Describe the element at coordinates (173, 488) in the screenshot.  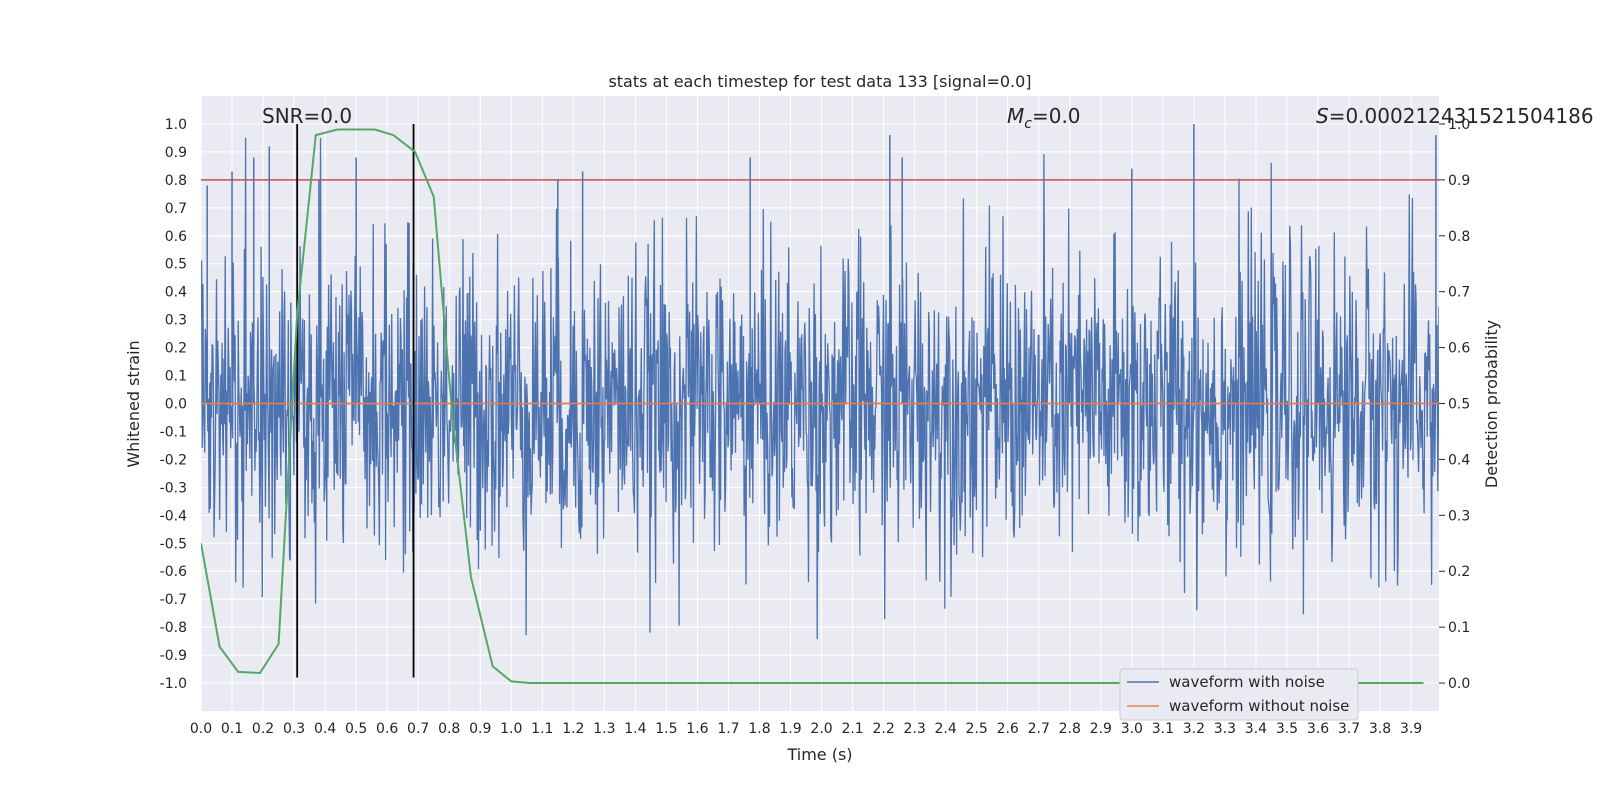
I see `y-tick-label: -0.3` at that location.